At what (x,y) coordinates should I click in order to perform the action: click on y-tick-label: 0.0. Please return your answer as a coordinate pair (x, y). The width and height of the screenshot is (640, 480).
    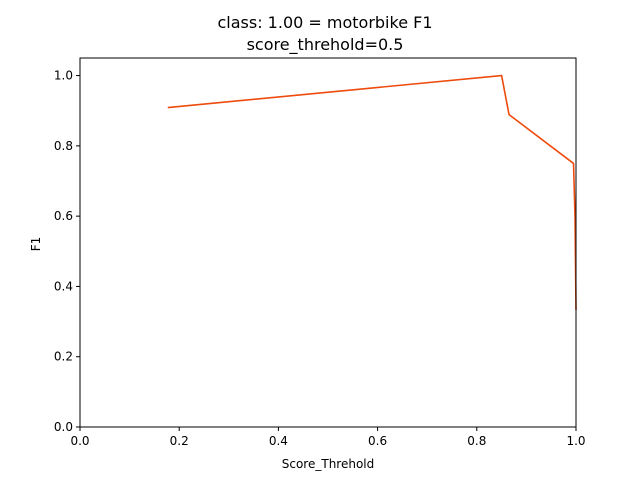
    Looking at the image, I should click on (63, 427).